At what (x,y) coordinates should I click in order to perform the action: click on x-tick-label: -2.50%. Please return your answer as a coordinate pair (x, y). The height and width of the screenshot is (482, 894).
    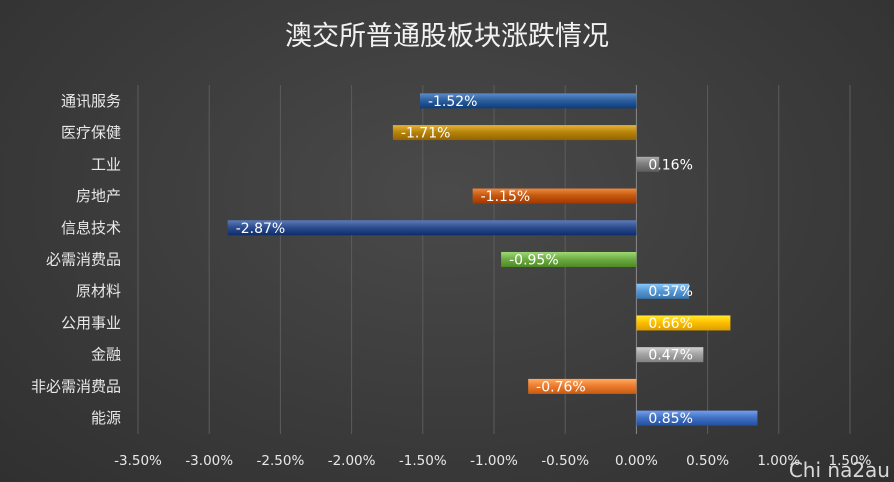
    Looking at the image, I should click on (281, 461).